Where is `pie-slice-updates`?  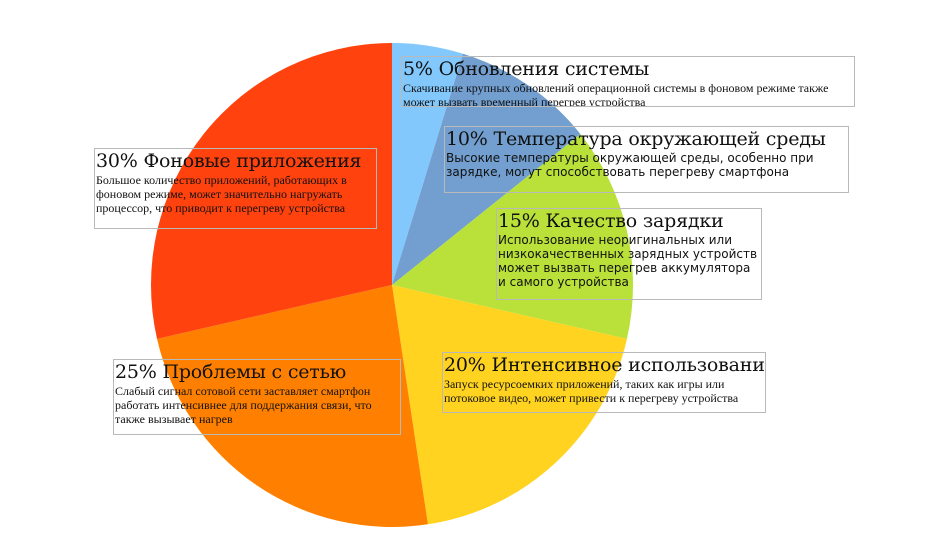
pie-slice-updates is located at coordinates (428, 164).